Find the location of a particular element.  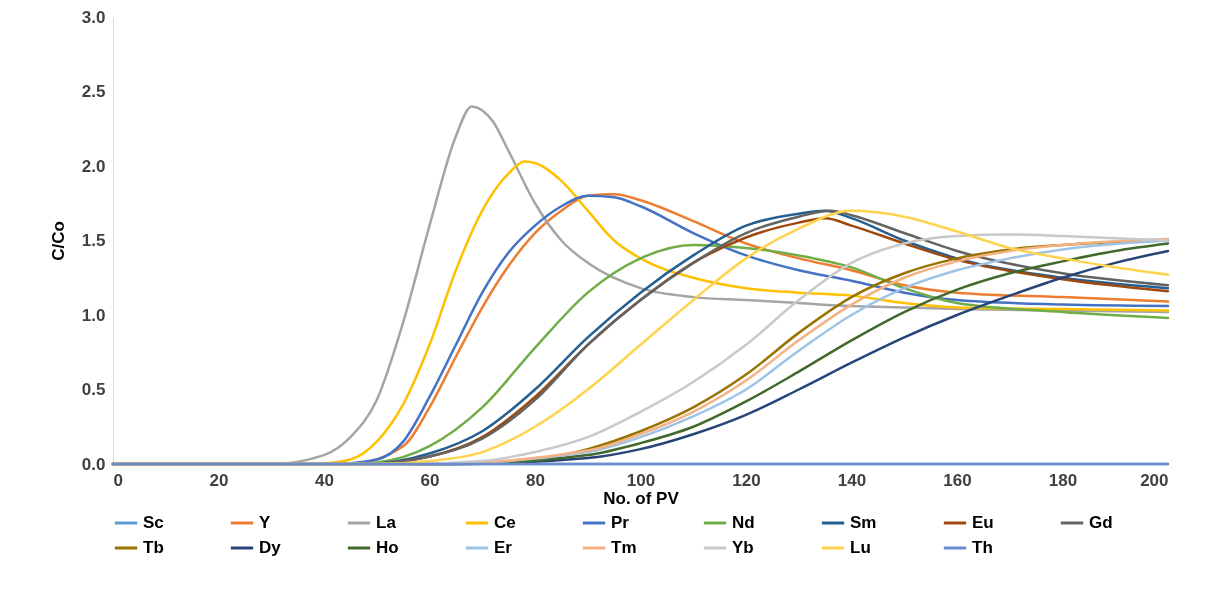

y-tick-label: 0.0 is located at coordinates (93, 464).